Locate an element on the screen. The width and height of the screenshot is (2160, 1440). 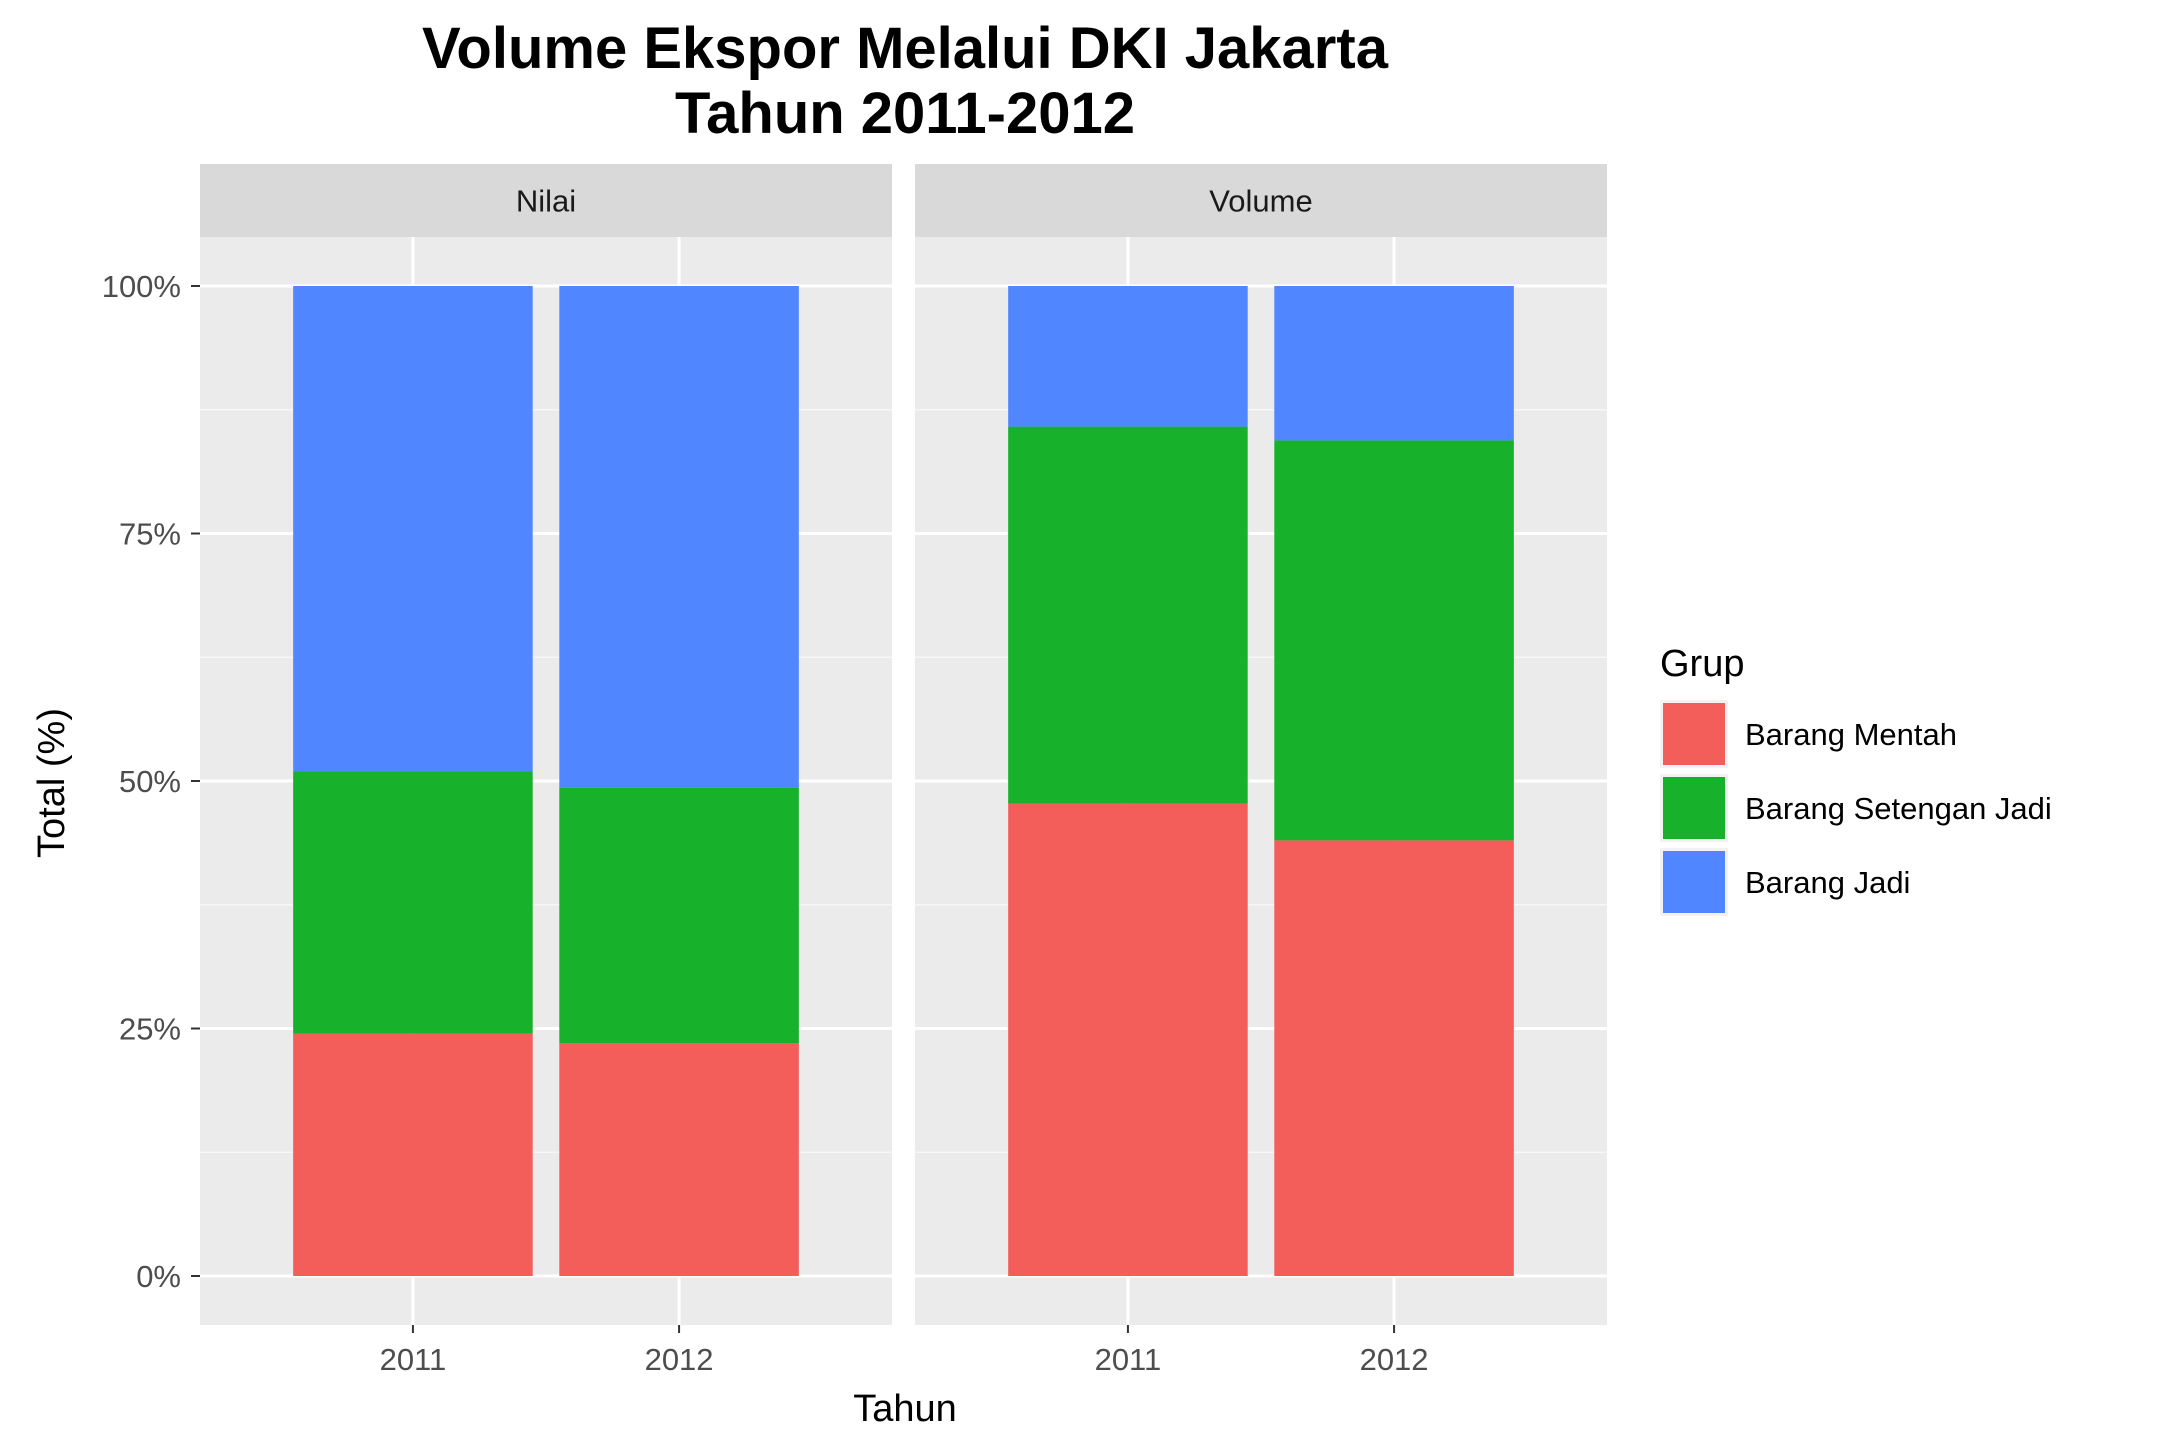
bar-nilai-2012-barang-jadi is located at coordinates (679, 537).